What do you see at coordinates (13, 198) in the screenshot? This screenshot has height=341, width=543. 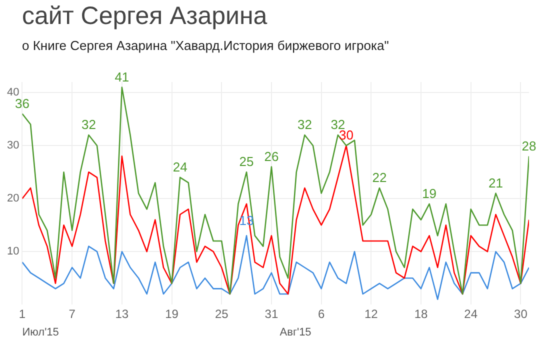 I see `y-tick-label: 20` at bounding box center [13, 198].